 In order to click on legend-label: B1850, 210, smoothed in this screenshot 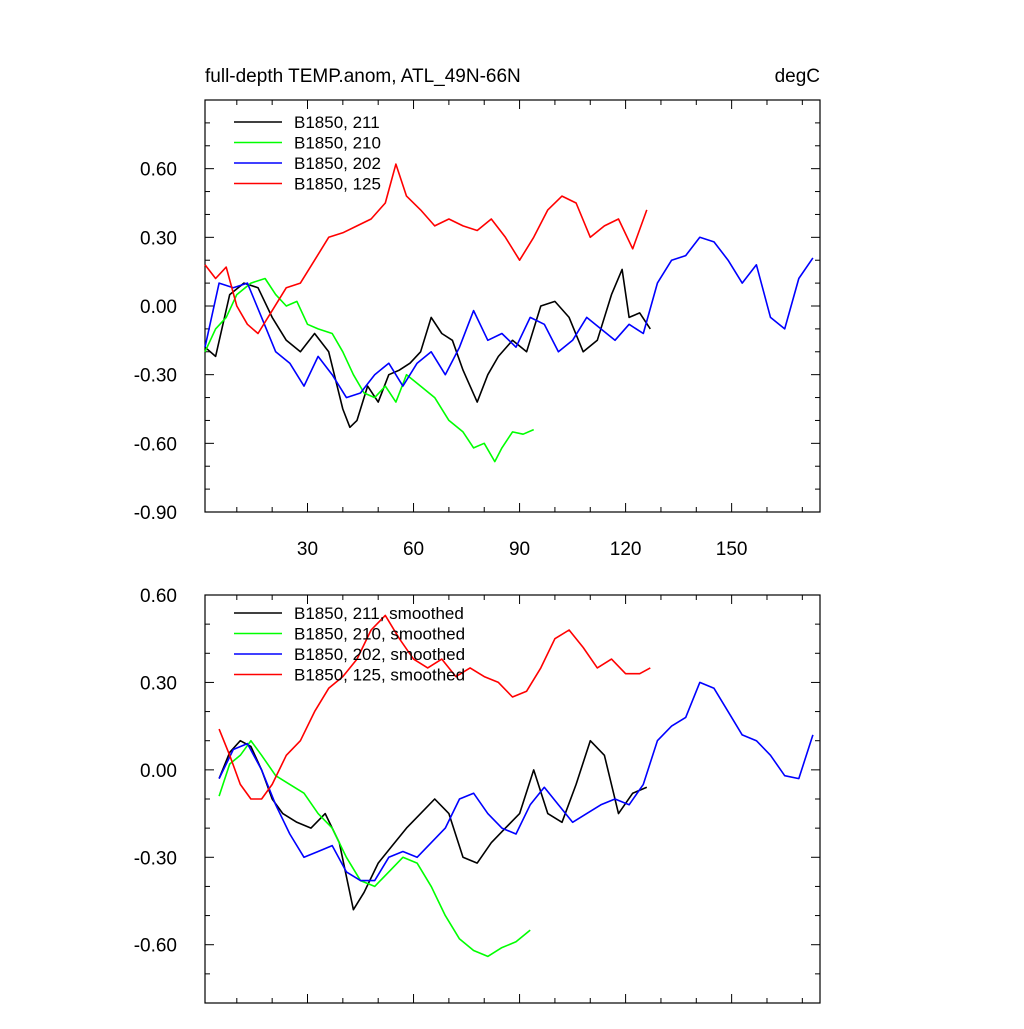, I will do `click(379, 634)`.